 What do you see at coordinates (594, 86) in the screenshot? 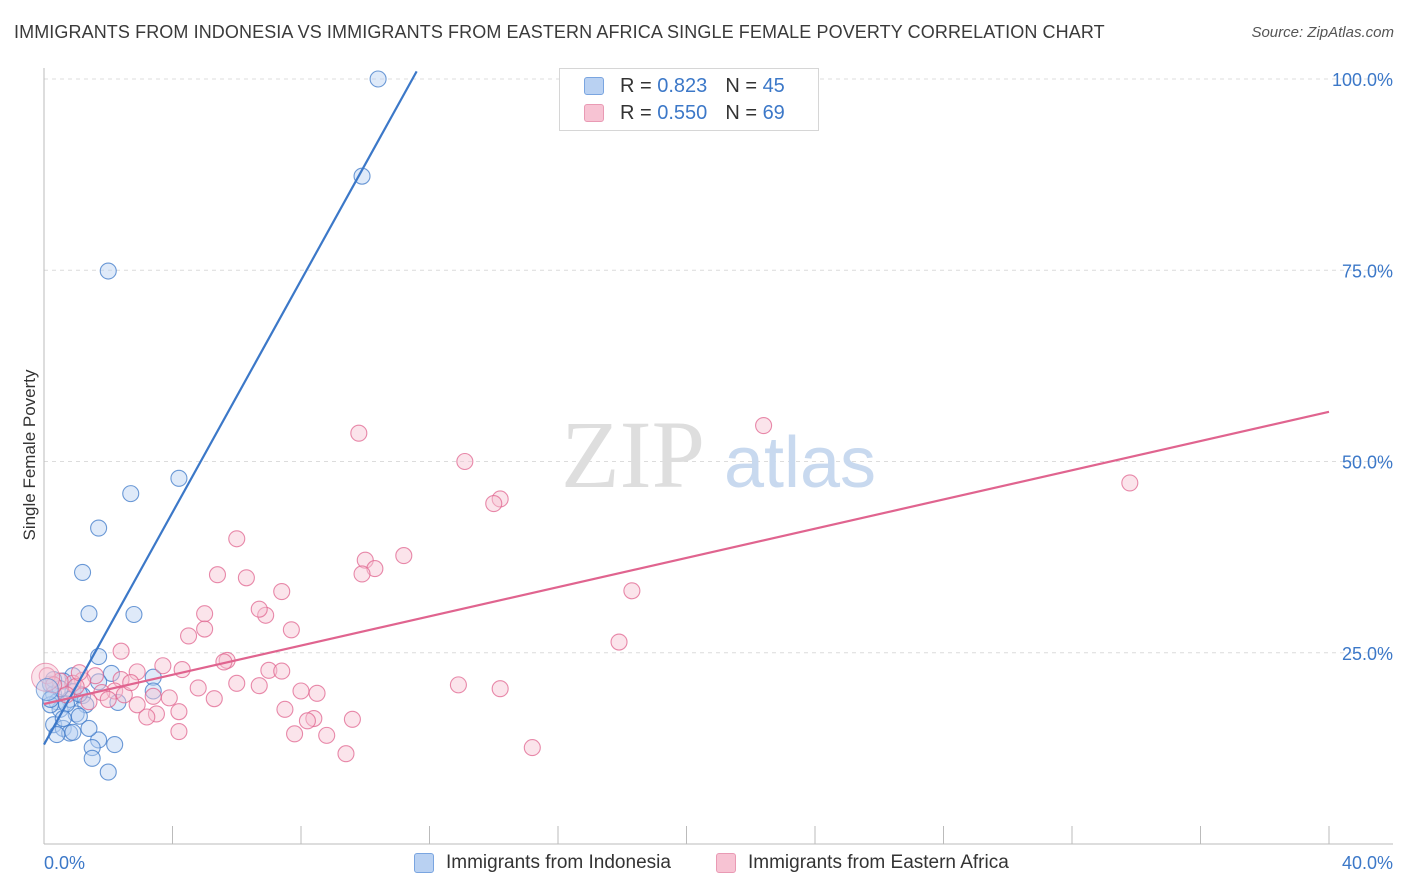
I see `legend-swatch-blue` at bounding box center [594, 86].